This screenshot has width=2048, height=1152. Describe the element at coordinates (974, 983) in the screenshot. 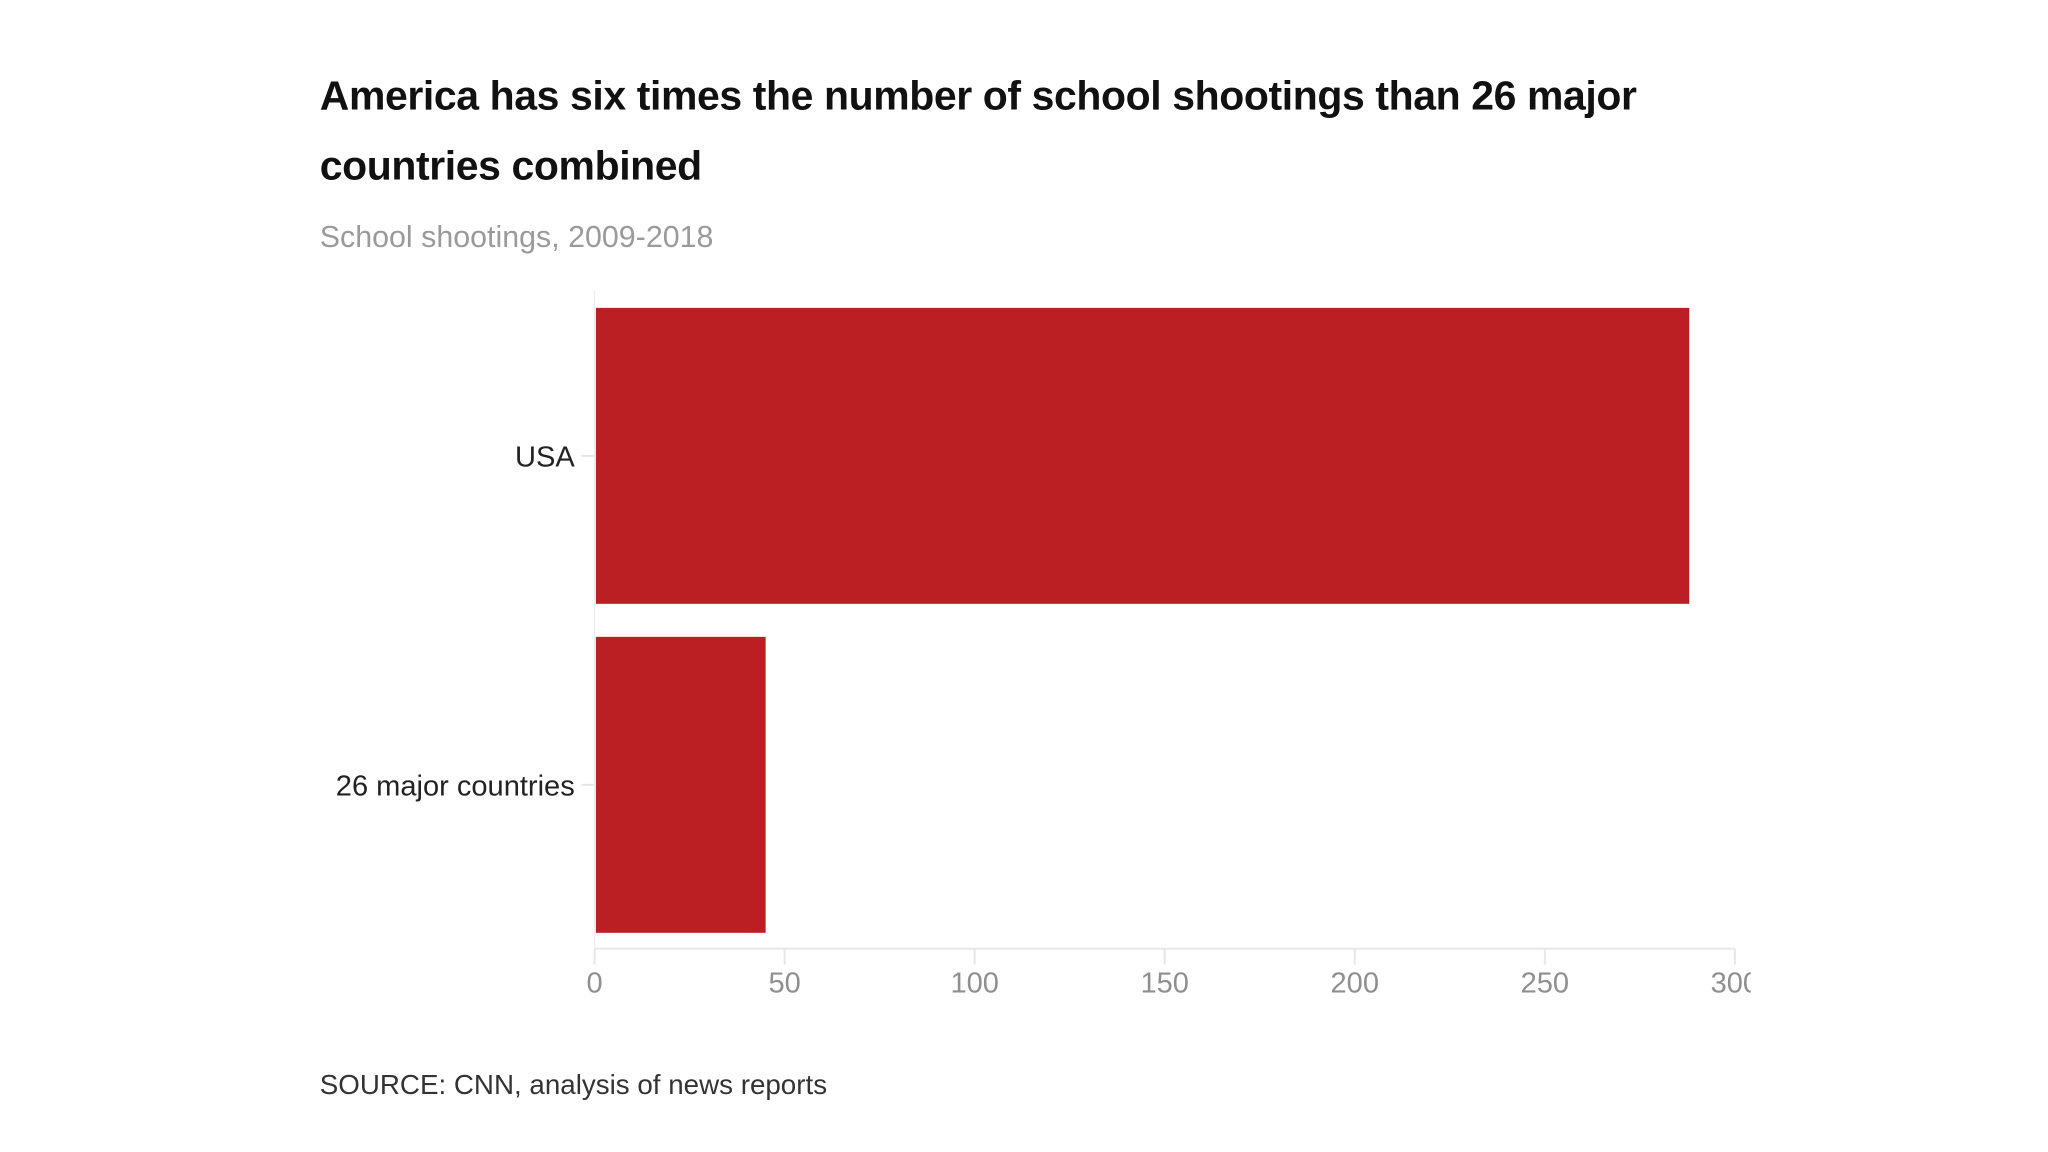

I see `x-tick-label: 100` at that location.